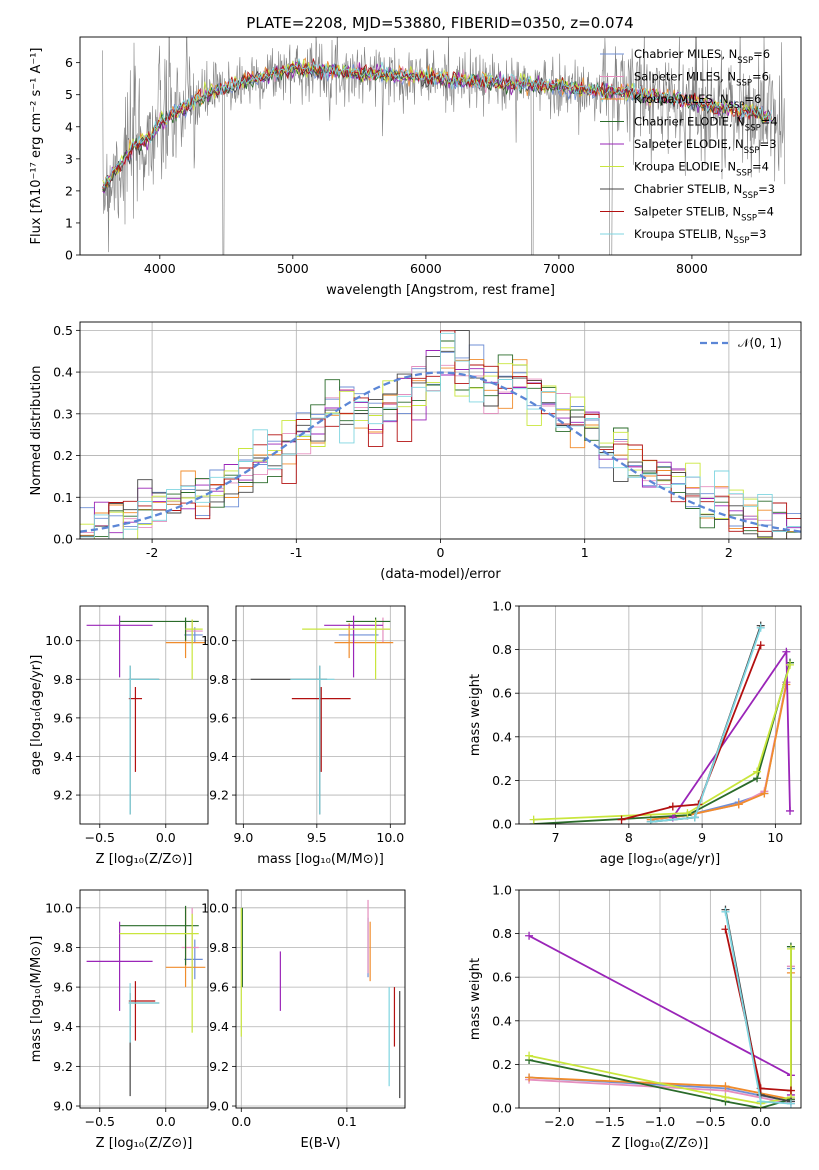 The height and width of the screenshot is (1170, 819). Describe the element at coordinates (662, 742) in the screenshot. I see `series-line` at that location.